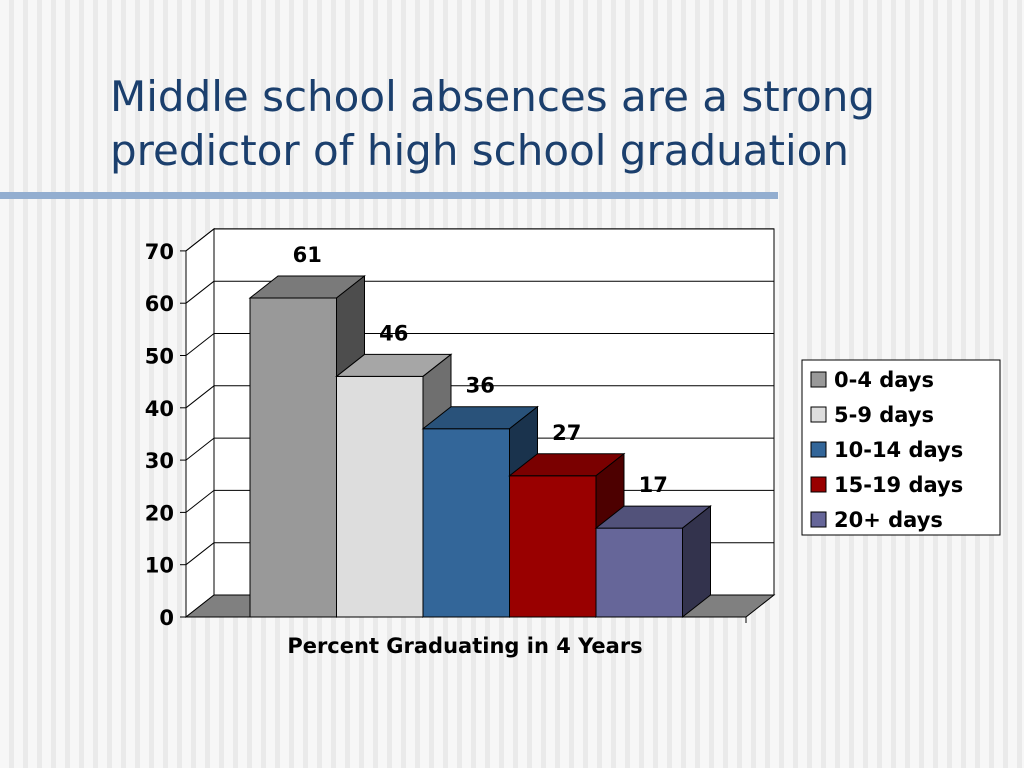 Image resolution: width=1024 pixels, height=768 pixels. I want to click on y-tick-label: 70, so click(159, 252).